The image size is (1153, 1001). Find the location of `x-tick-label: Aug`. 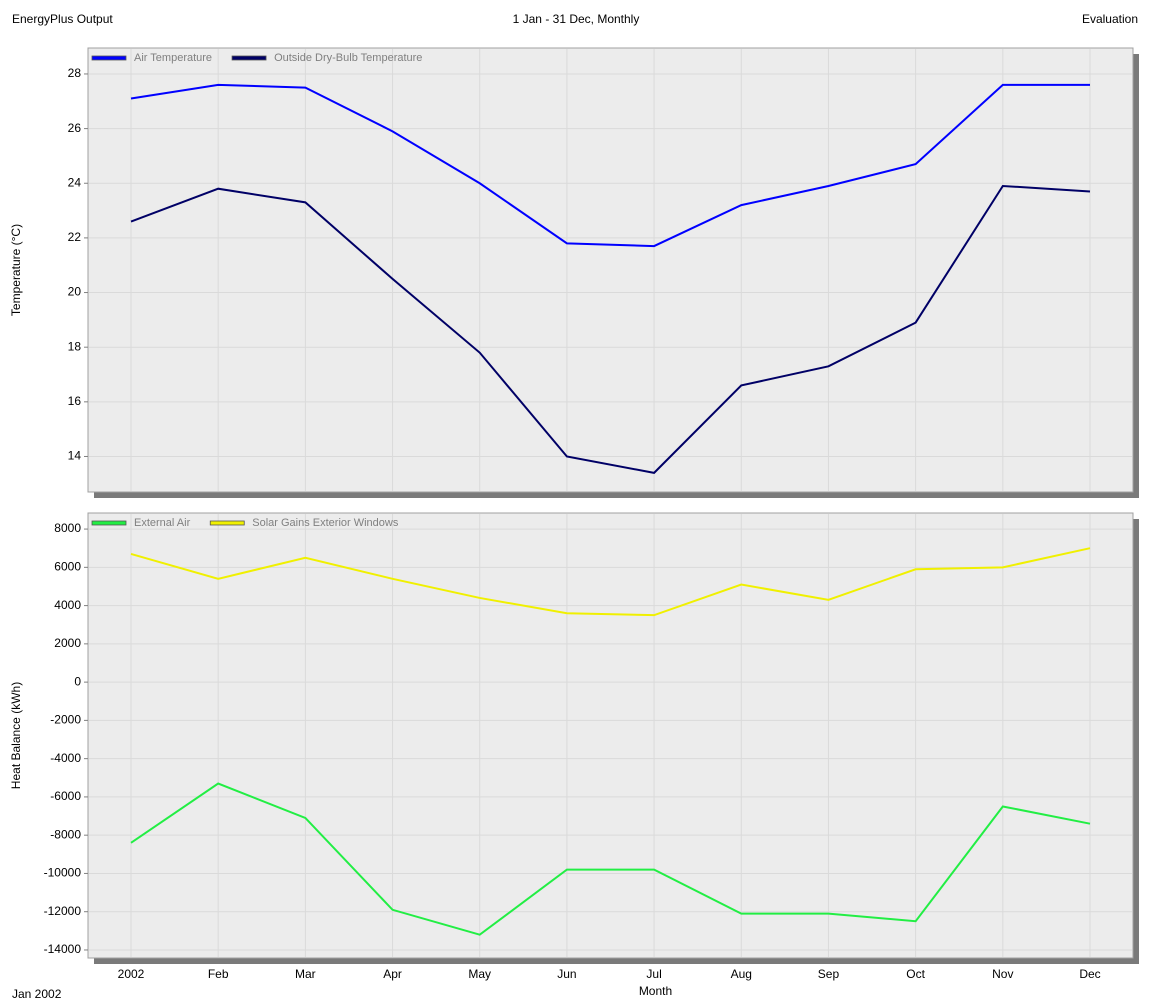

x-tick-label: Aug is located at coordinates (741, 974).